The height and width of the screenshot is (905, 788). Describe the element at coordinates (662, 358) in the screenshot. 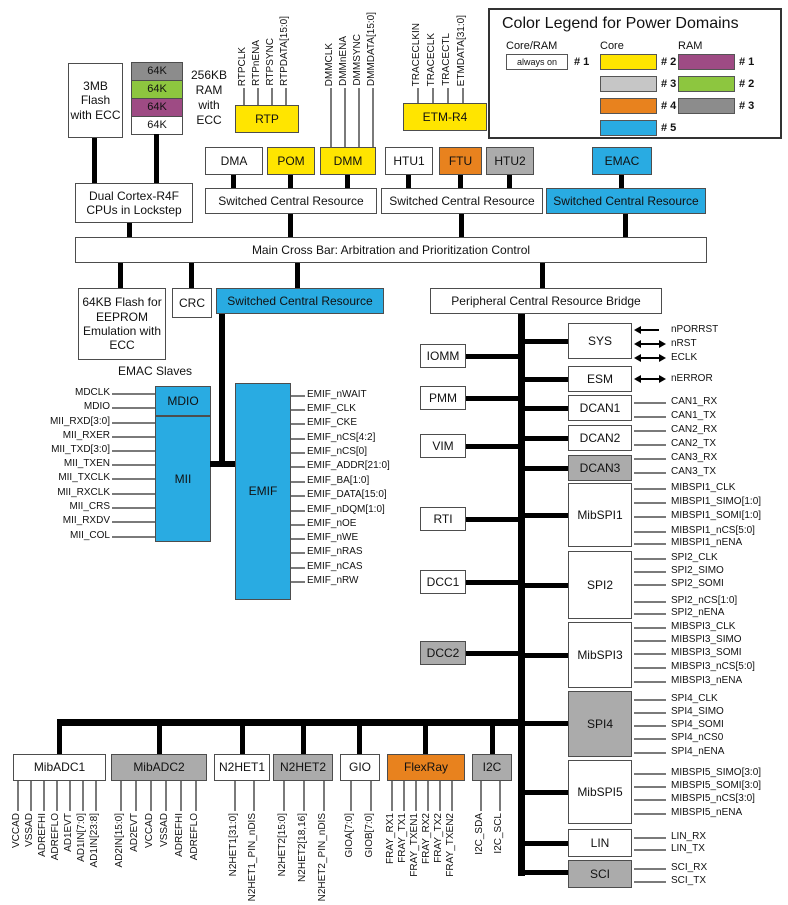

I see `arrow-right-icon` at that location.